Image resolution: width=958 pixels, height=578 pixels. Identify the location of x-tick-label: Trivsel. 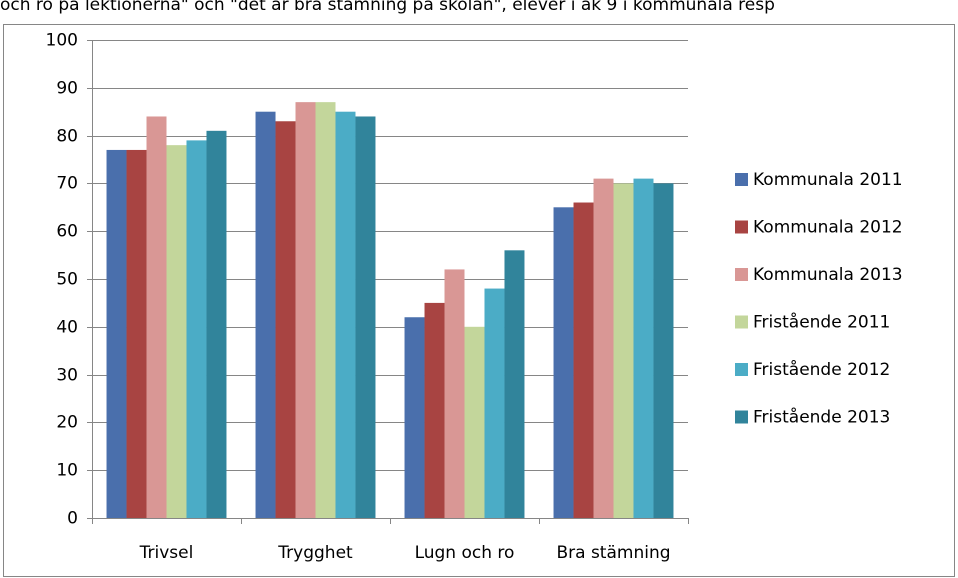
(166, 553).